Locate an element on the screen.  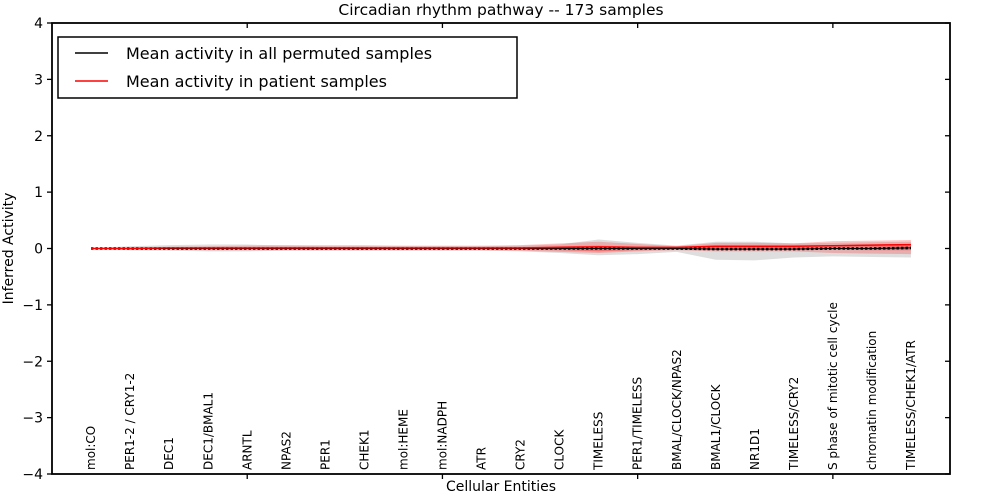
y-tick-label: 1 is located at coordinates (38, 193).